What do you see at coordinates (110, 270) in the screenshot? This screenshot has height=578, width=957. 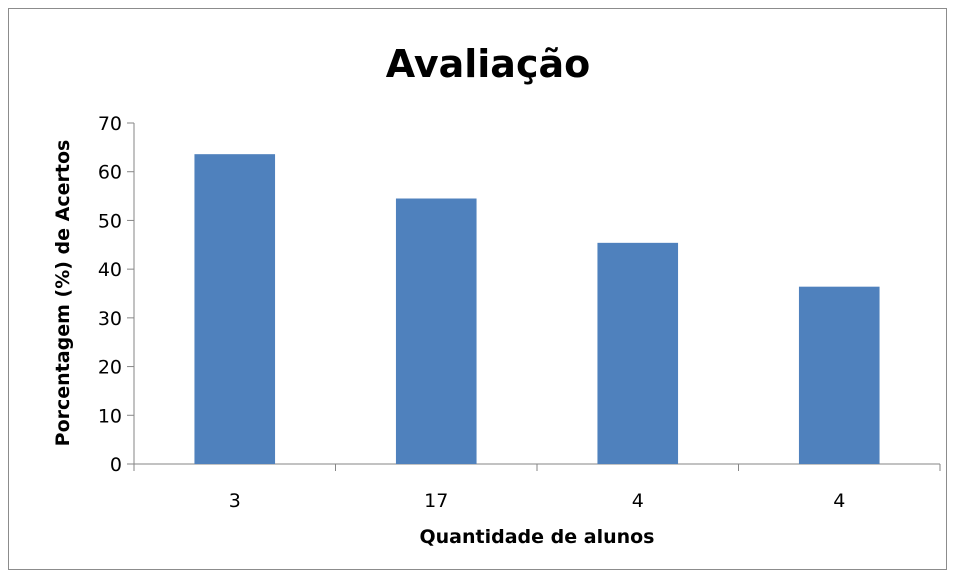 I see `y-tick-label: 40` at bounding box center [110, 270].